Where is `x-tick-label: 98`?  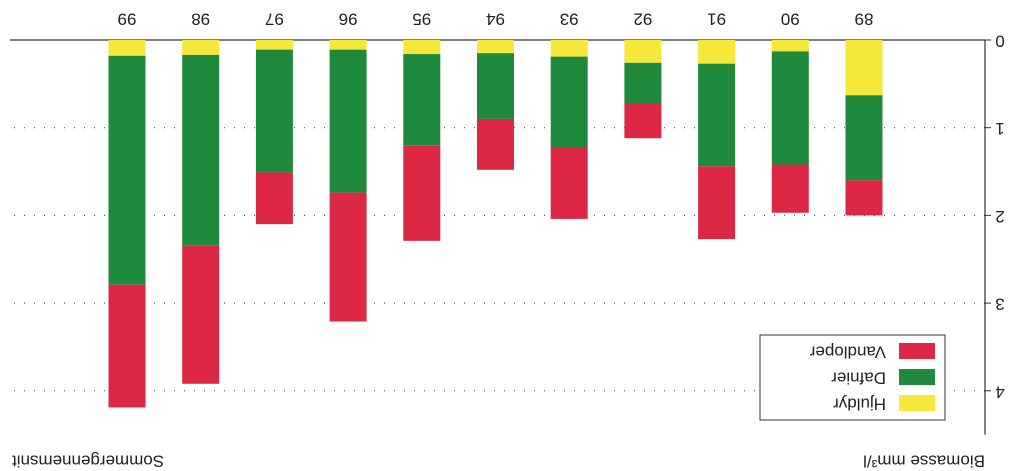 x-tick-label: 98 is located at coordinates (200, 19).